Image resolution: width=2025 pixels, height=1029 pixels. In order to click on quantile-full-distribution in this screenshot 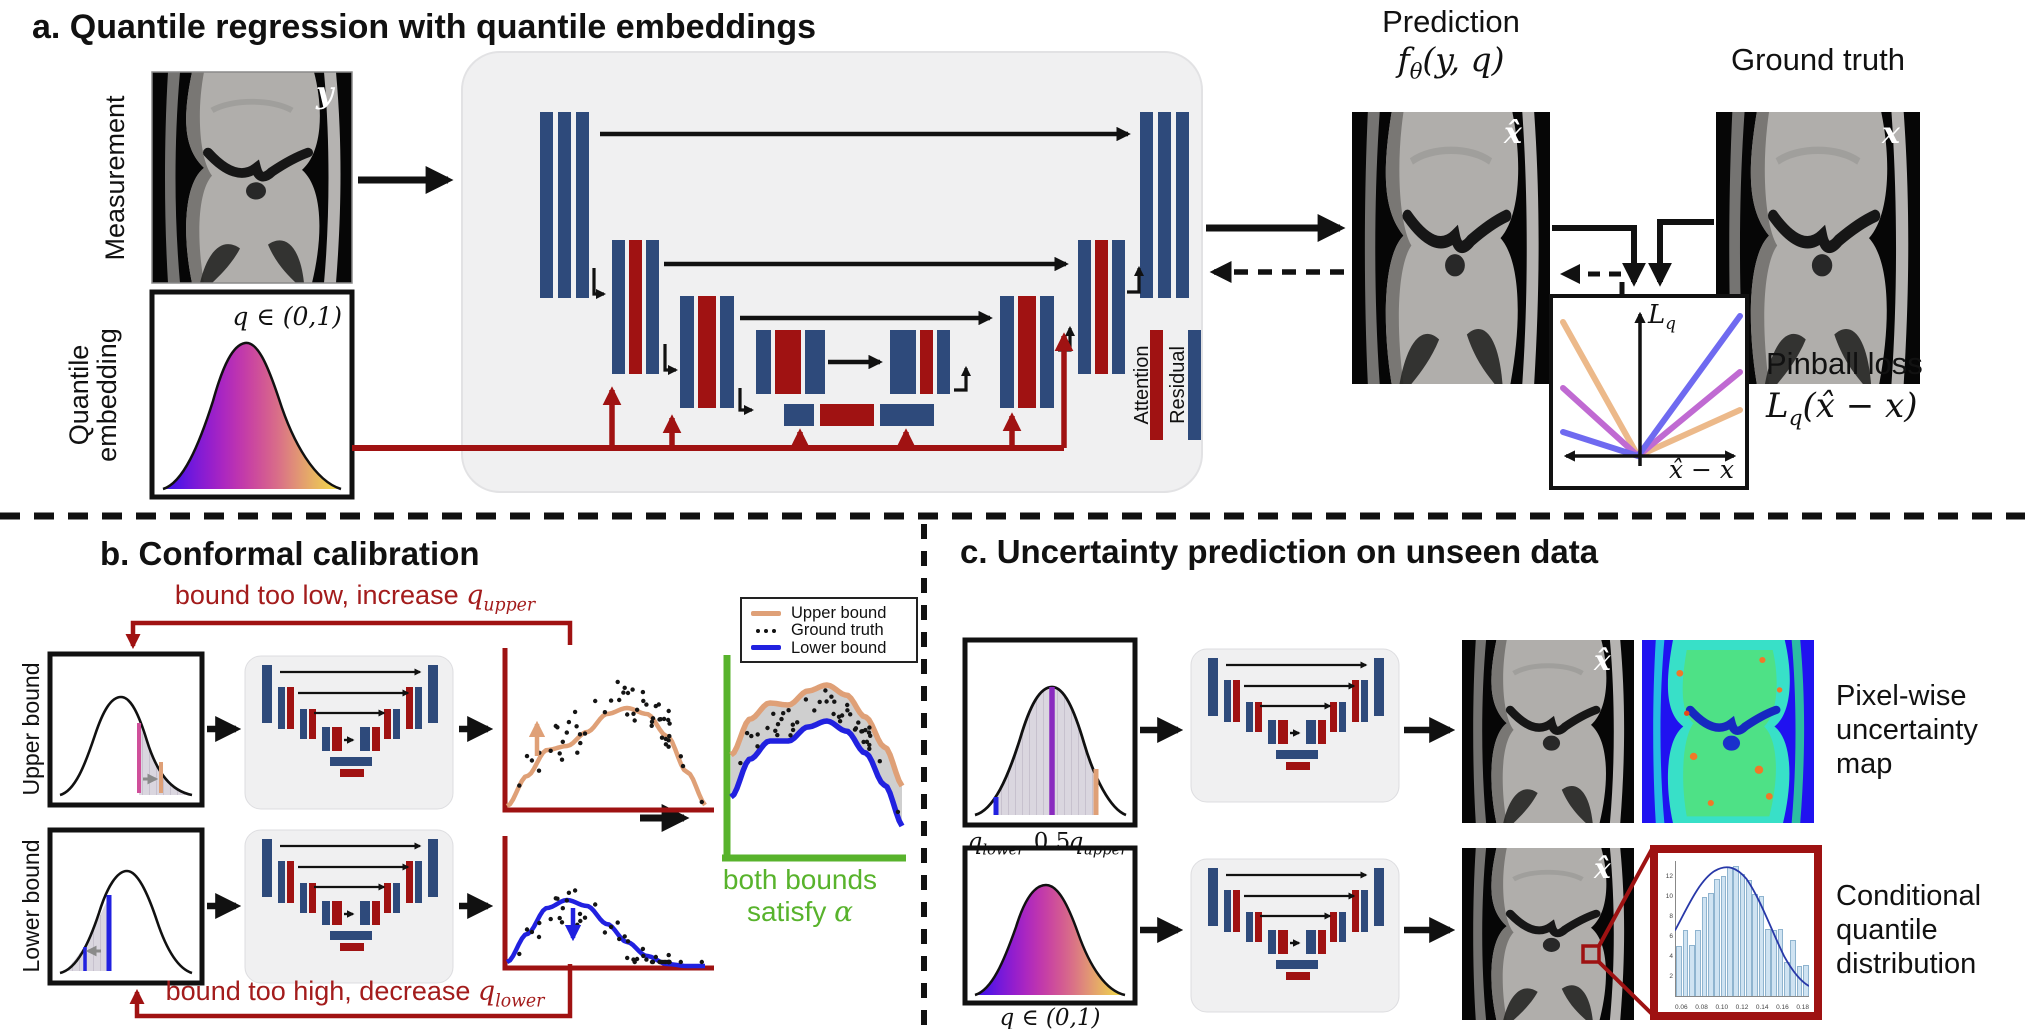, I will do `click(1050, 925)`.